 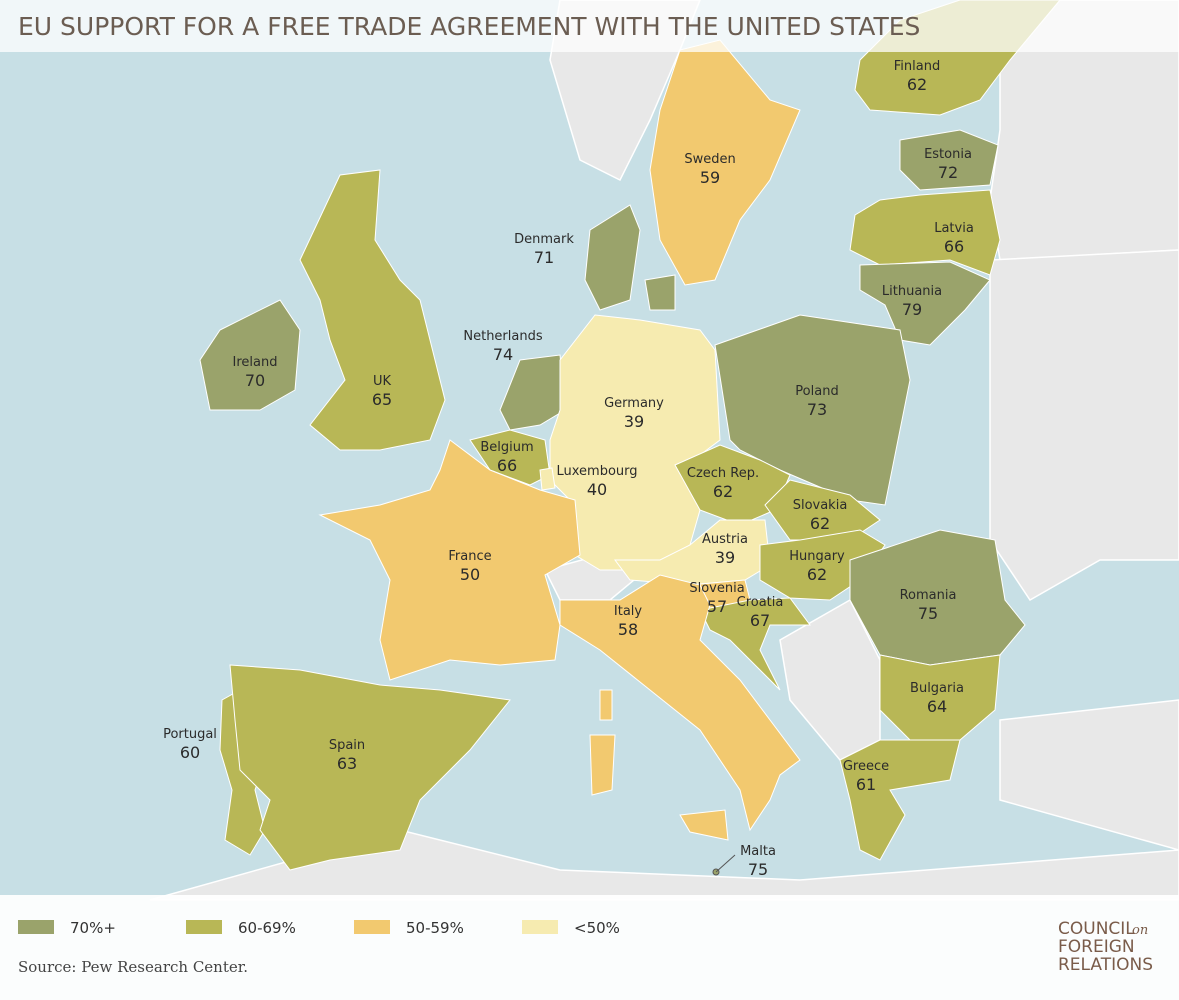 What do you see at coordinates (948, 172) in the screenshot?
I see `country-value: 72` at bounding box center [948, 172].